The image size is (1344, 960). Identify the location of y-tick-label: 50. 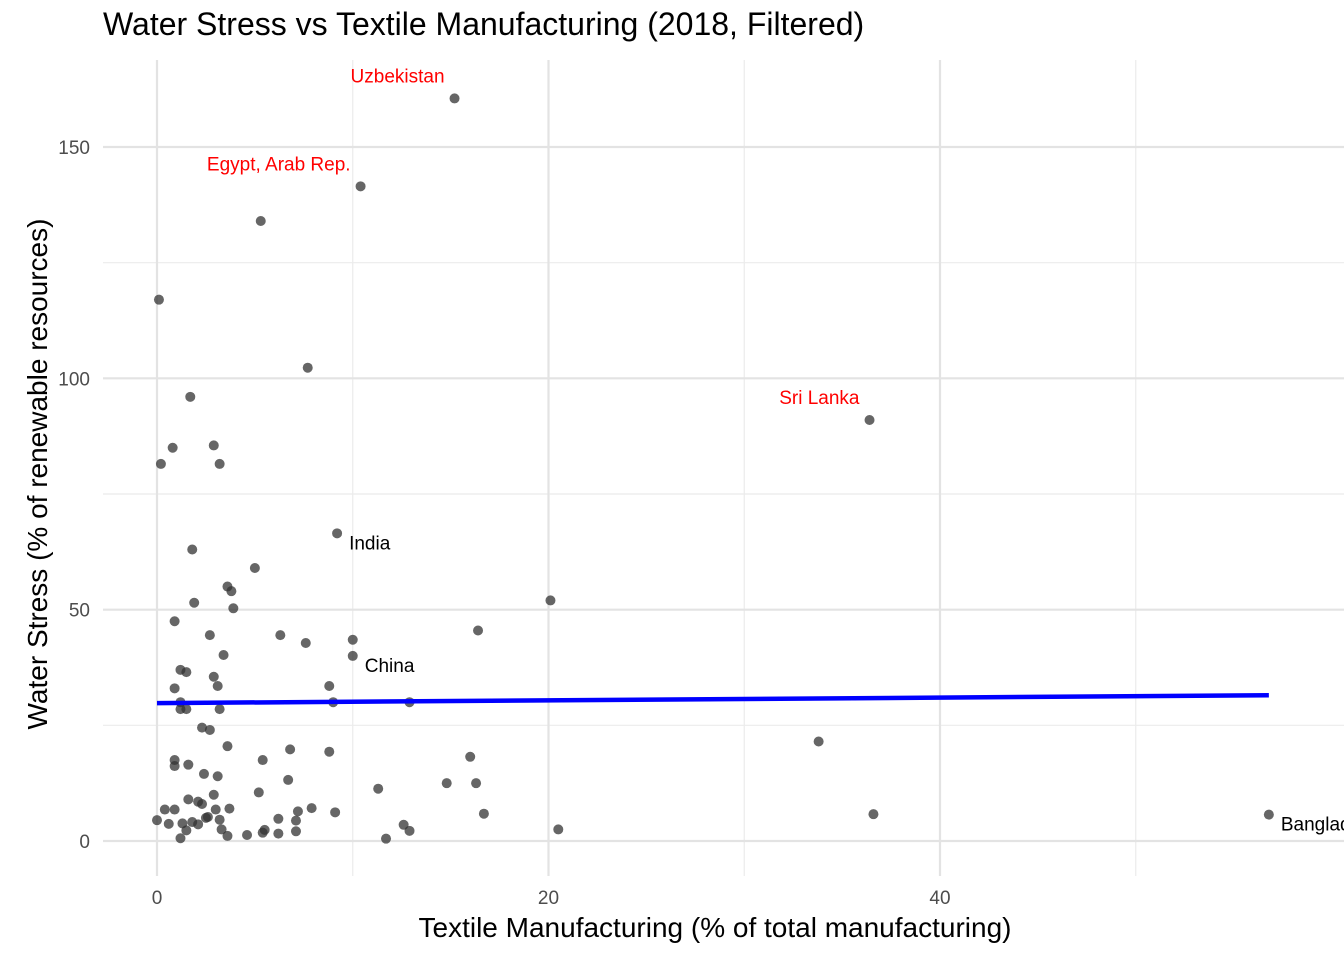
(79, 611).